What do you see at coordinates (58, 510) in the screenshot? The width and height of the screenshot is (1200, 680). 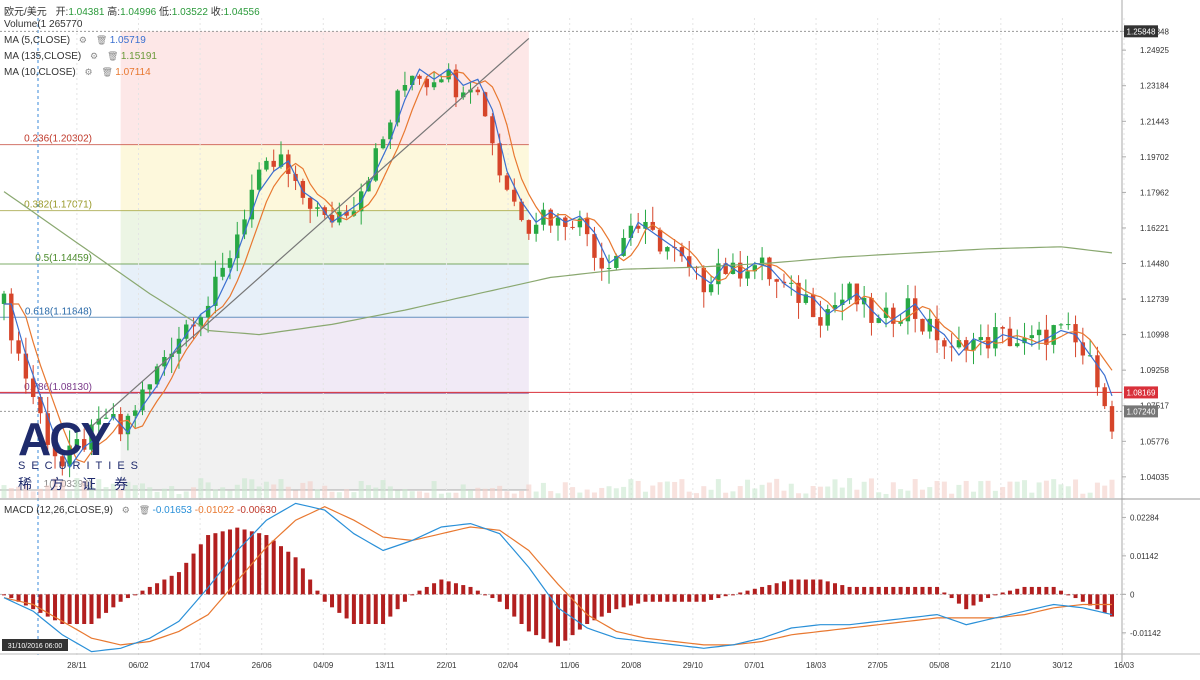 I see `macd-label: MACD (12,26,CLOSE,9)` at bounding box center [58, 510].